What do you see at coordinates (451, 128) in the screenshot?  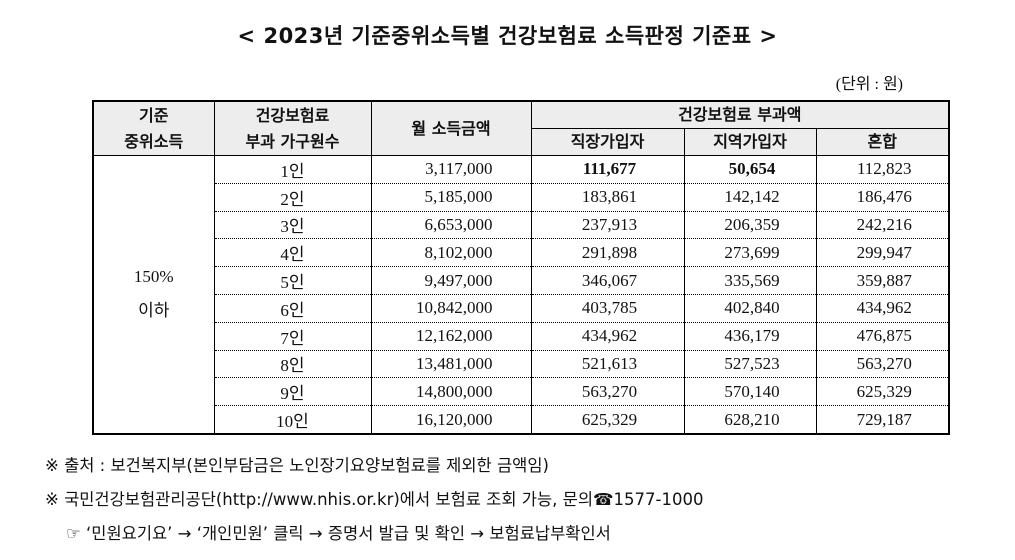 I see `header-cell: 월 소득금액` at bounding box center [451, 128].